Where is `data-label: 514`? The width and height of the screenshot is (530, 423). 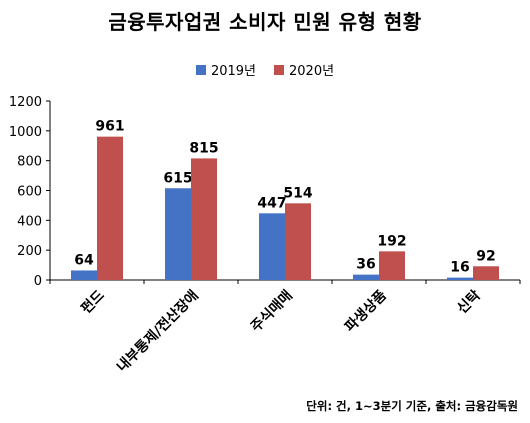 data-label: 514 is located at coordinates (297, 193).